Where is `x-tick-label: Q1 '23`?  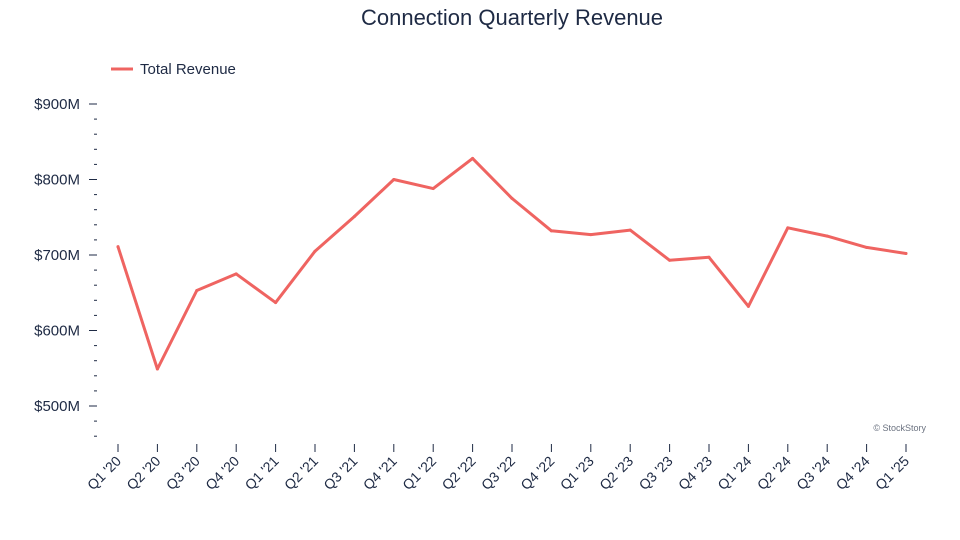
x-tick-label: Q1 '23 is located at coordinates (577, 473).